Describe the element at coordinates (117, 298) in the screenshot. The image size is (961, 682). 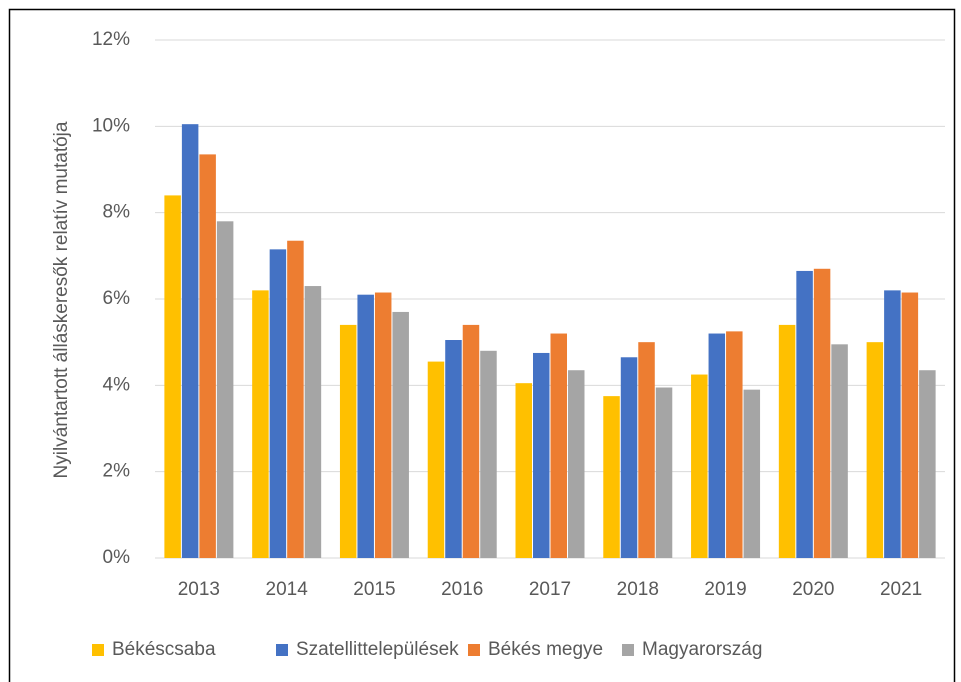
I see `y-tick-label: 6%` at that location.